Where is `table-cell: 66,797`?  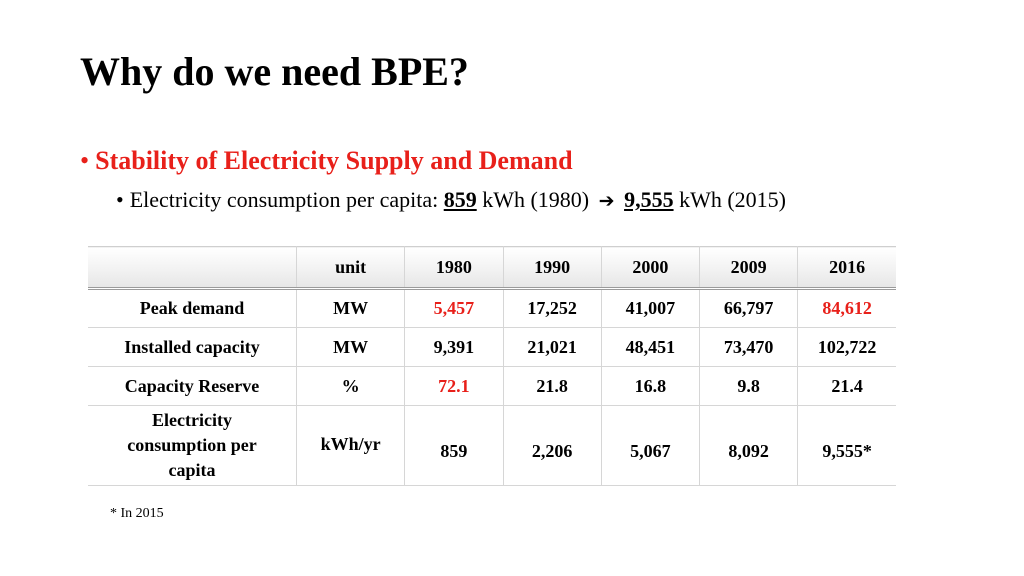
table-cell: 66,797 is located at coordinates (749, 308).